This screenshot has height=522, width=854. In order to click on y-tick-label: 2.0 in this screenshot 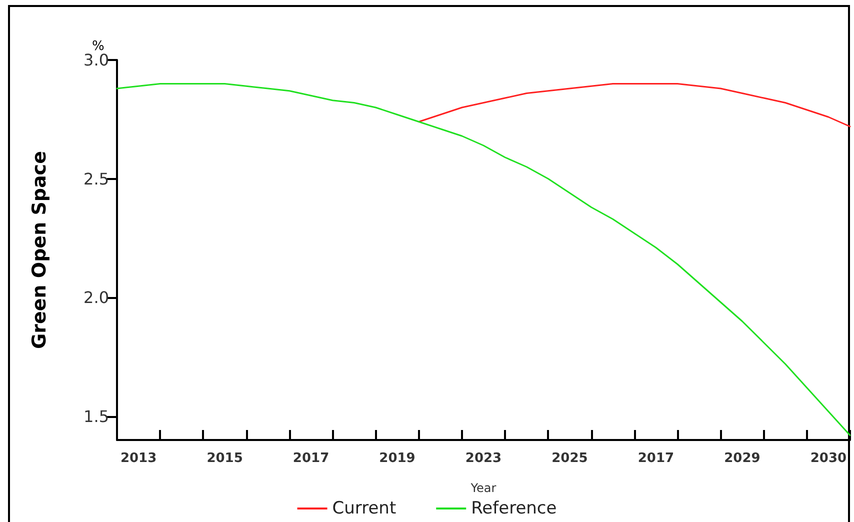, I will do `click(96, 297)`.